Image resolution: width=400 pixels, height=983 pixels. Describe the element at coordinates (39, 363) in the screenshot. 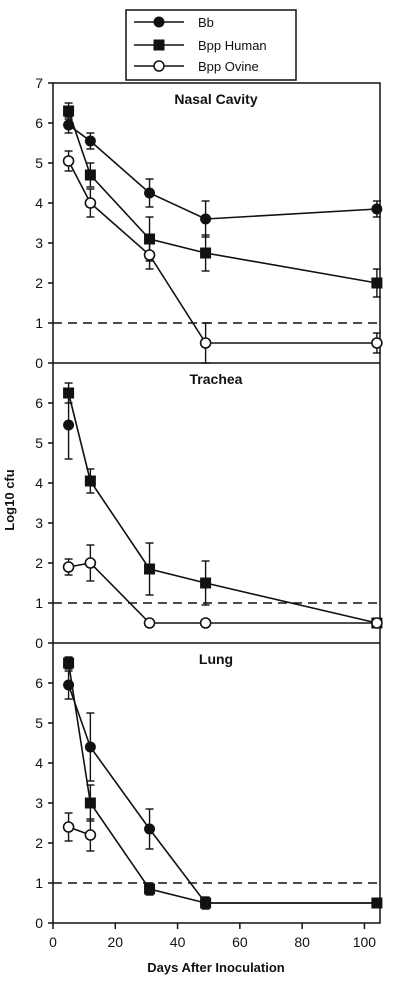

I see `y-tick-label-nasal-cavity-0: 0` at that location.